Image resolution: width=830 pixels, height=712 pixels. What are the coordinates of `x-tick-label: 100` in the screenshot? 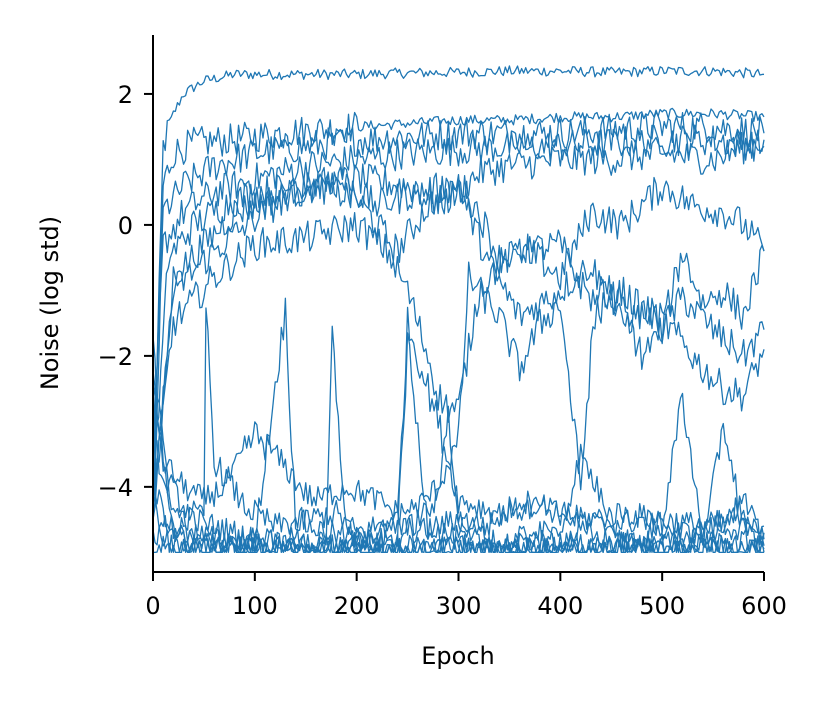 It's located at (255, 606).